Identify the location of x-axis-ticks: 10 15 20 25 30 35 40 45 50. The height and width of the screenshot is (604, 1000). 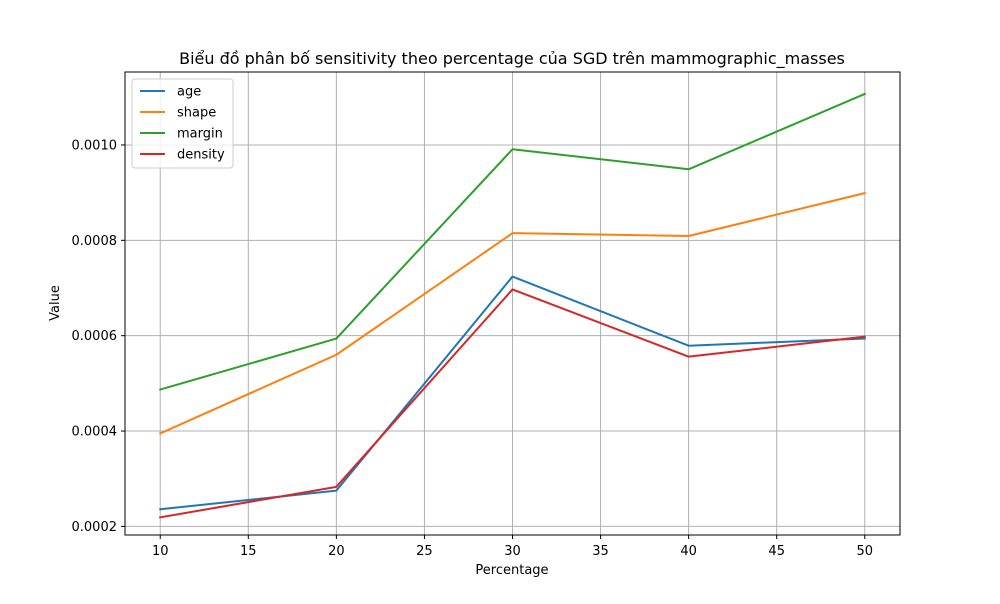
(512, 547).